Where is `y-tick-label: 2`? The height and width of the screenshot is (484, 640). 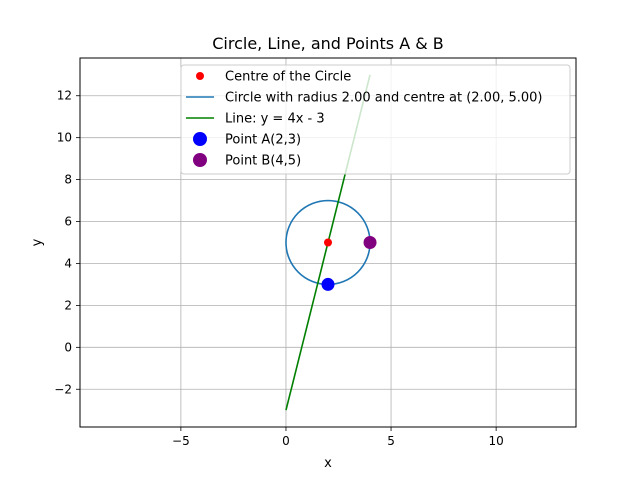 y-tick-label: 2 is located at coordinates (68, 305).